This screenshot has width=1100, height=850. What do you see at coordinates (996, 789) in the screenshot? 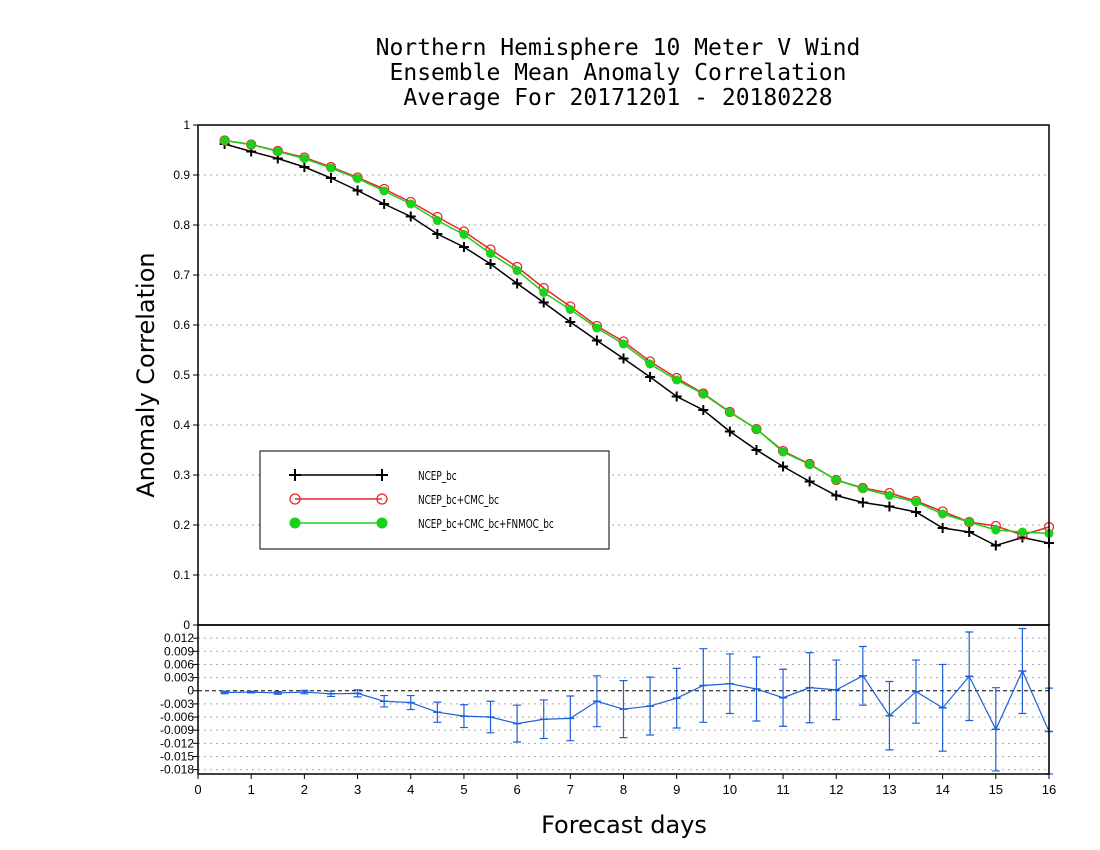
I see `x-tick-label: 15` at bounding box center [996, 789].